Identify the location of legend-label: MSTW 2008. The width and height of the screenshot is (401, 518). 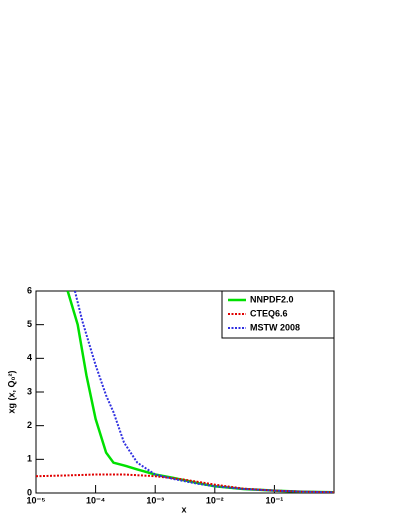
(275, 327).